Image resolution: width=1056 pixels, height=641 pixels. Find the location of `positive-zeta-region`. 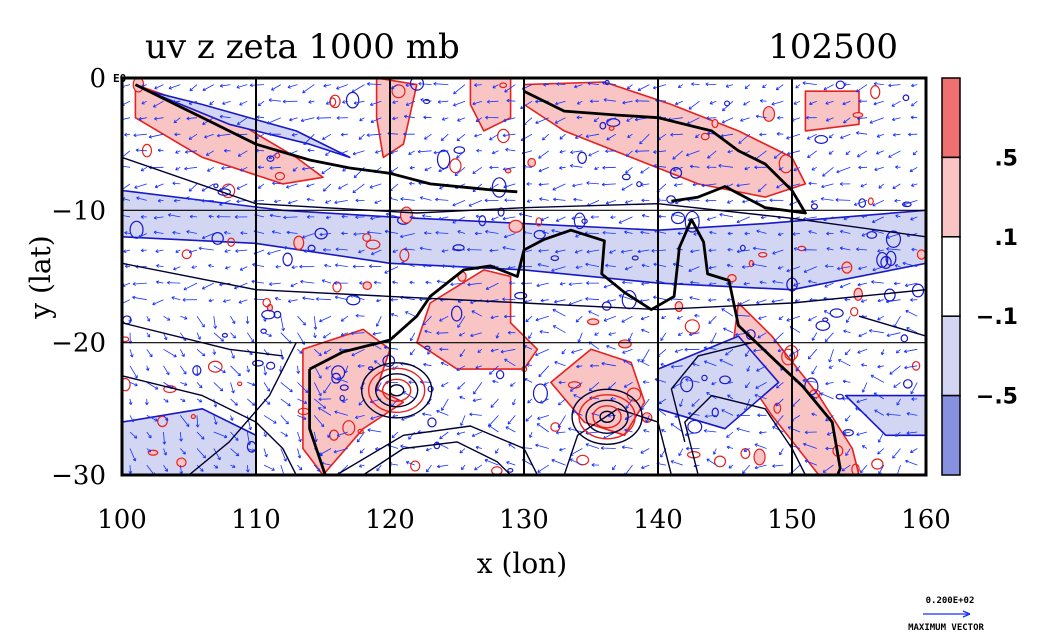

positive-zeta-region is located at coordinates (490, 105).